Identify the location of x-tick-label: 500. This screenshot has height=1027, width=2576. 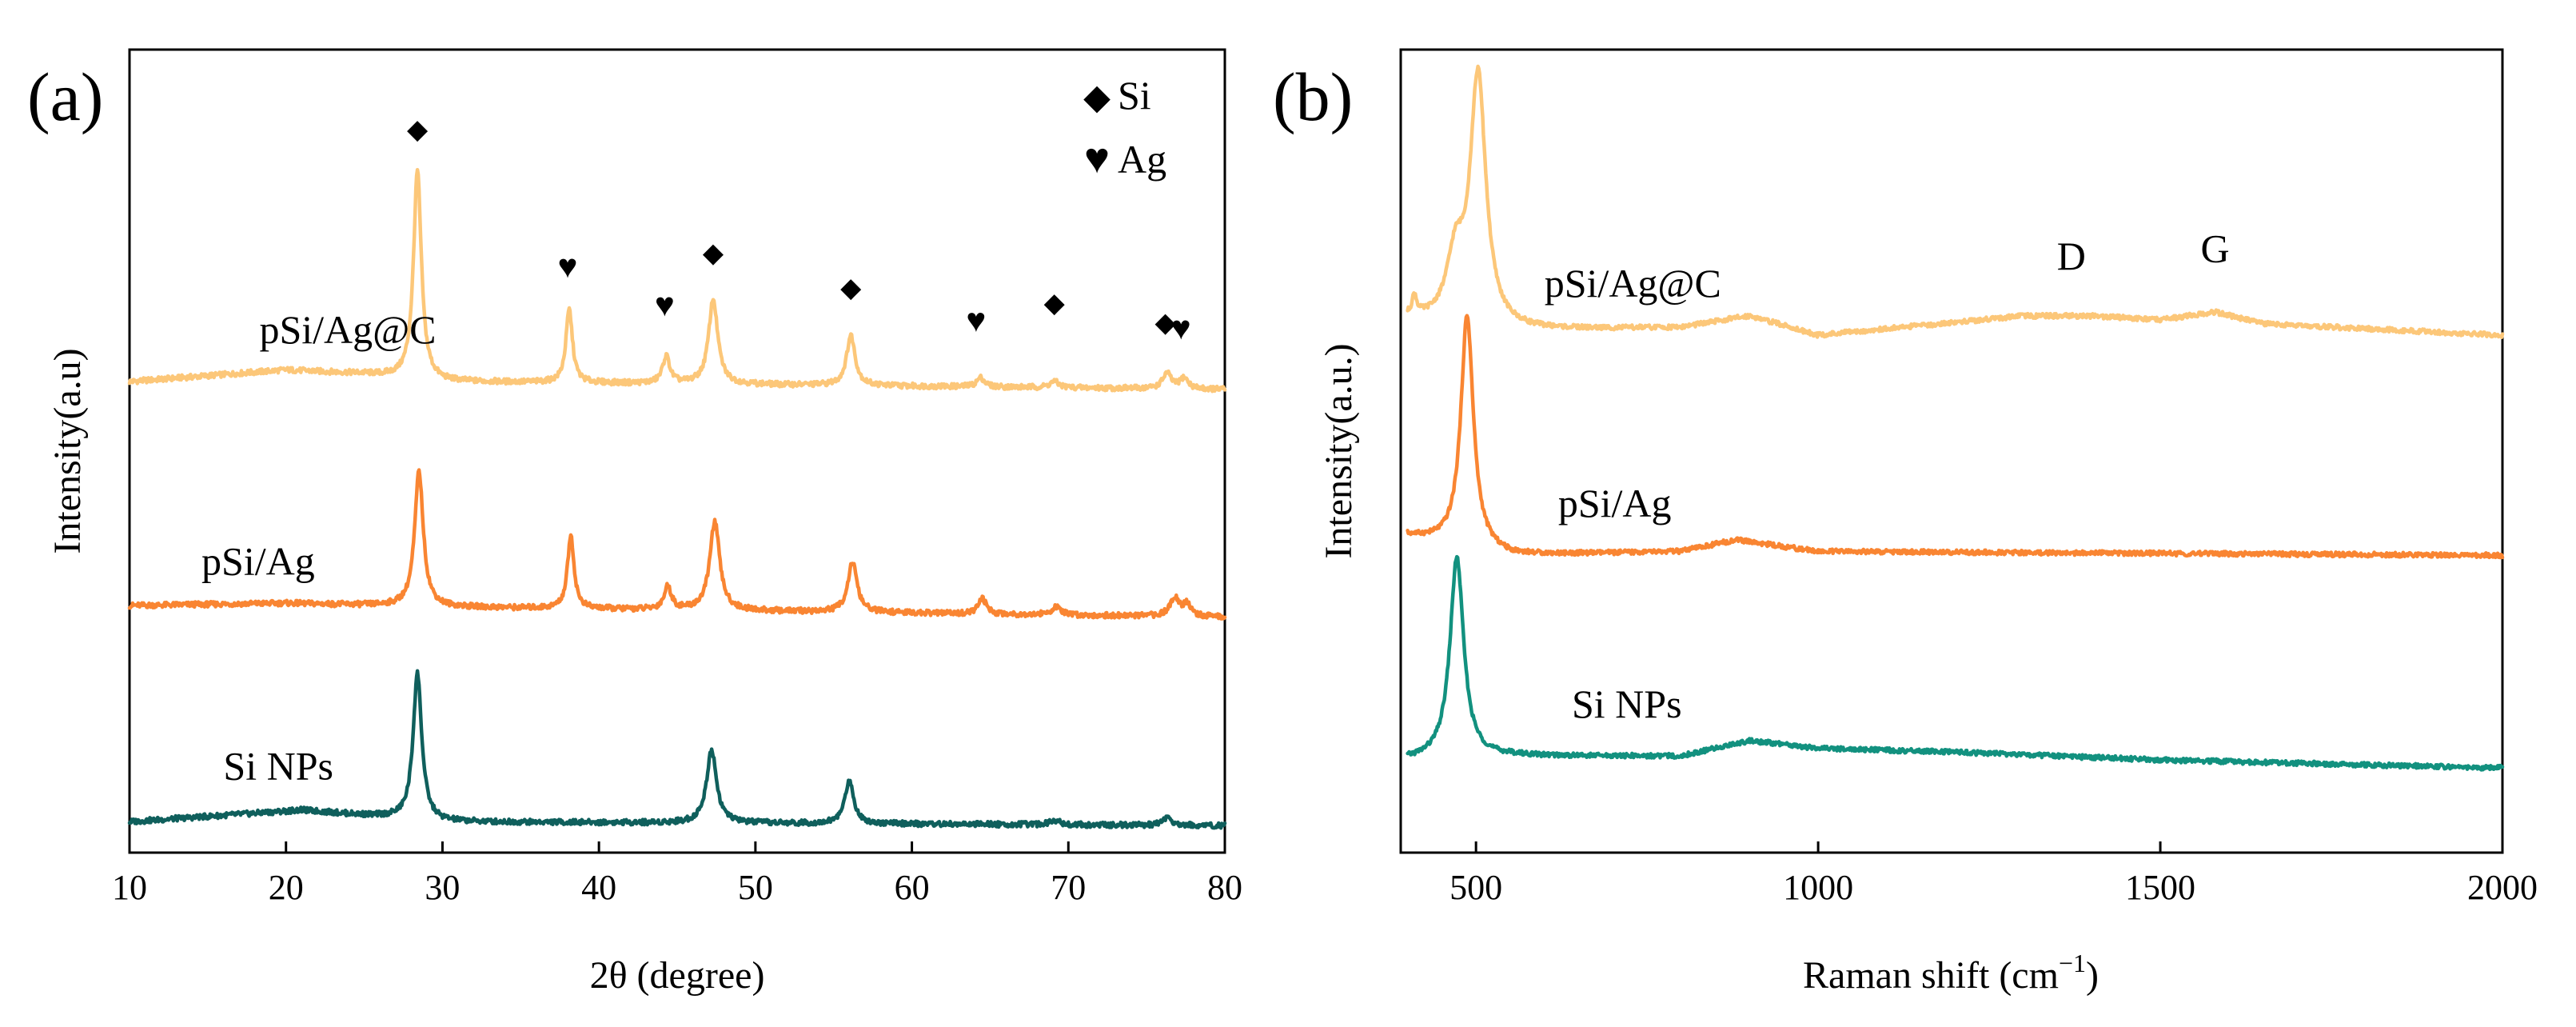
(1475, 888).